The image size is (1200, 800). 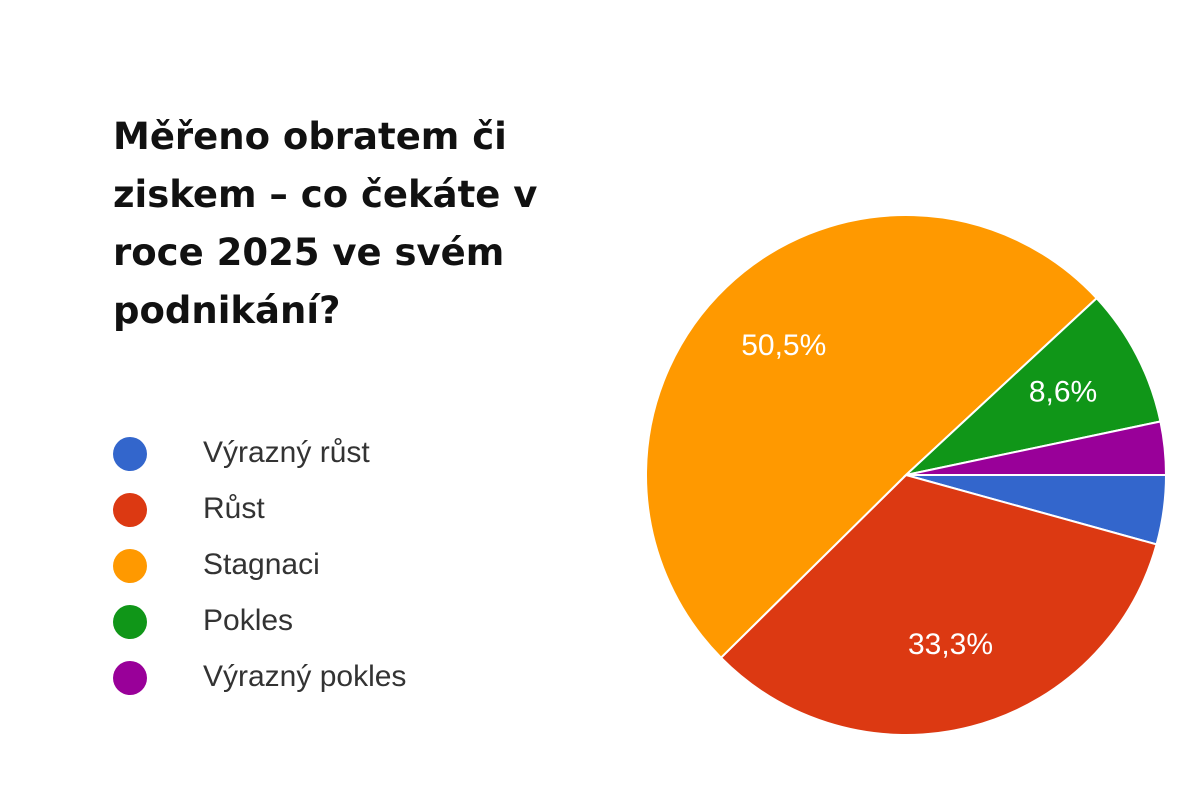 What do you see at coordinates (234, 508) in the screenshot?
I see `legend-label: Růst` at bounding box center [234, 508].